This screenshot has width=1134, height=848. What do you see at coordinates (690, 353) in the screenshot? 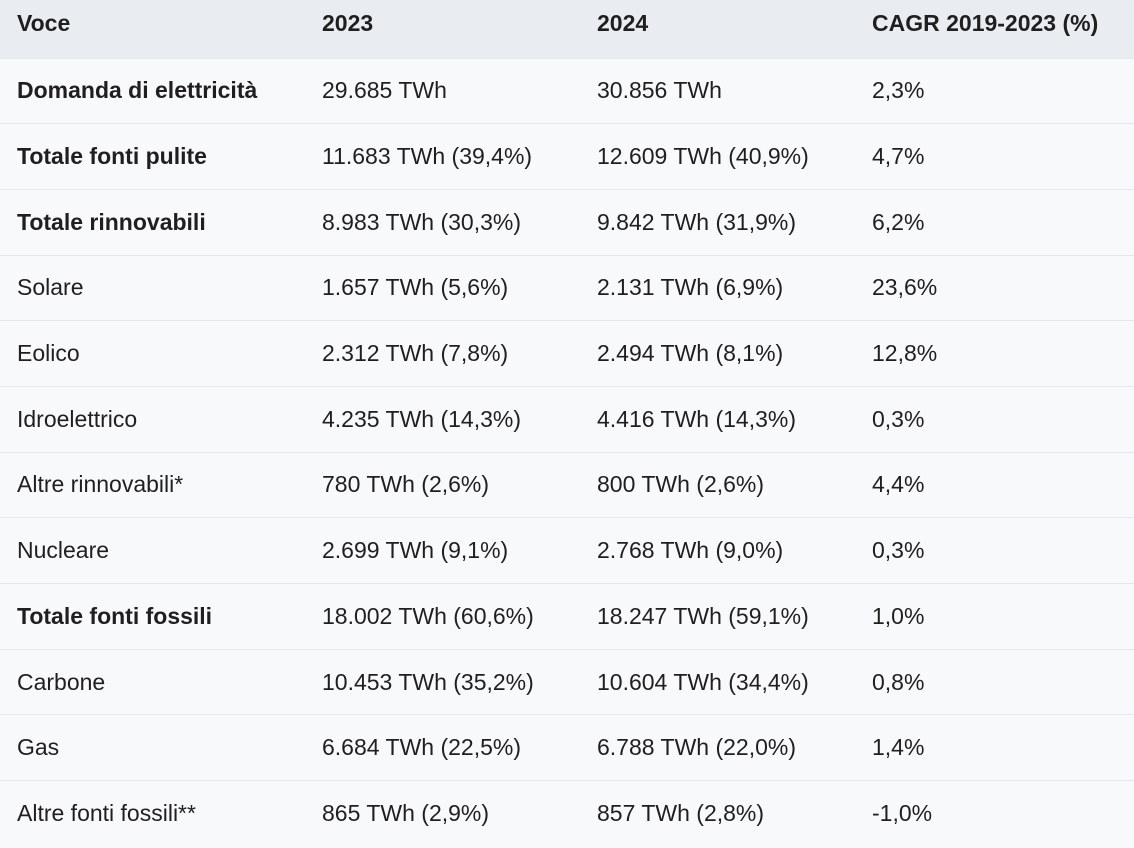
I see `row-value-2024: 2.494 TWh (8,1%)` at bounding box center [690, 353].